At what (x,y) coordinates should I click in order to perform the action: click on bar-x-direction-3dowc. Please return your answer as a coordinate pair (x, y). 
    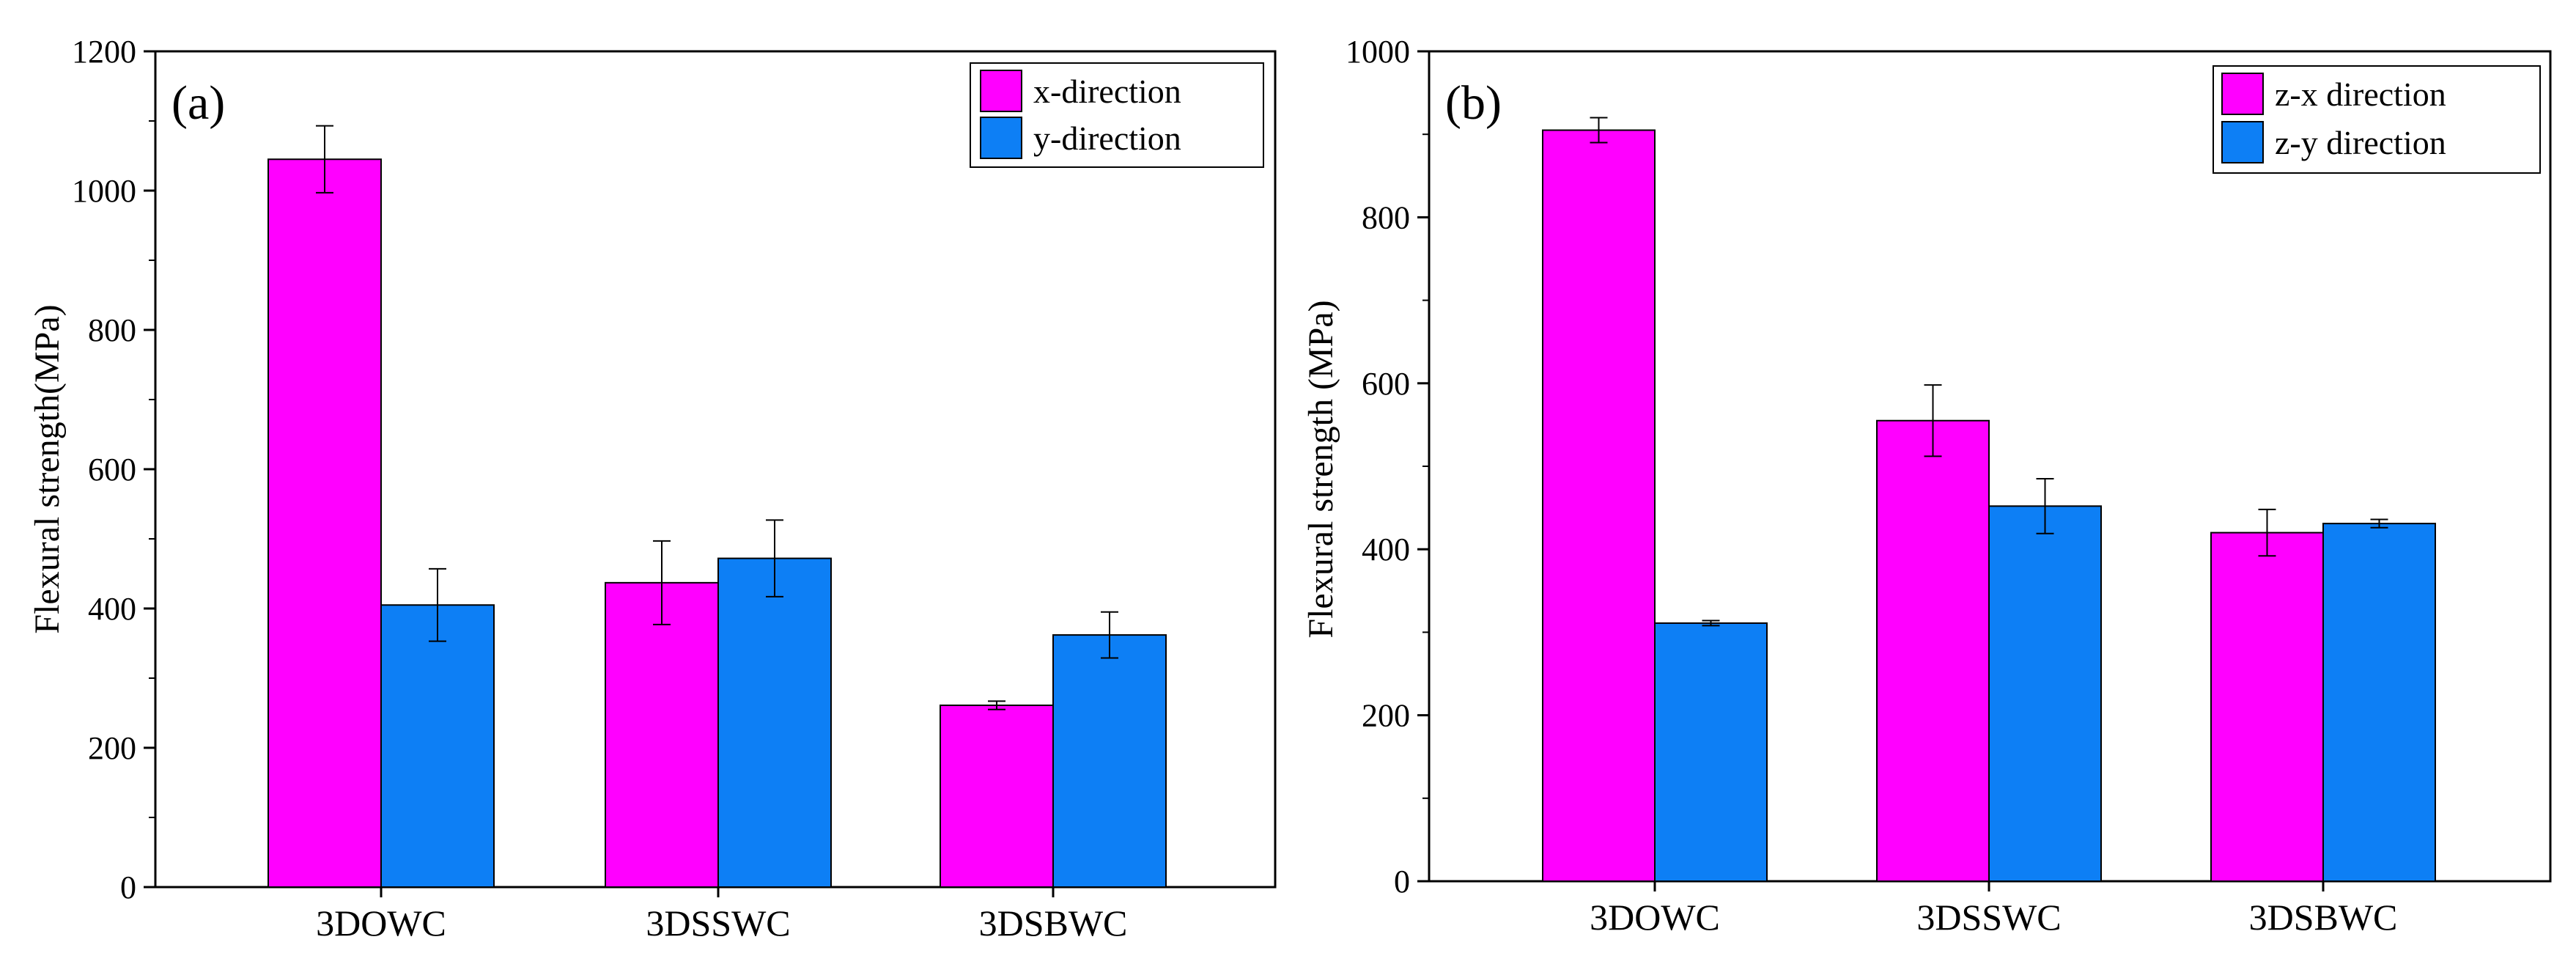
    Looking at the image, I should click on (324, 523).